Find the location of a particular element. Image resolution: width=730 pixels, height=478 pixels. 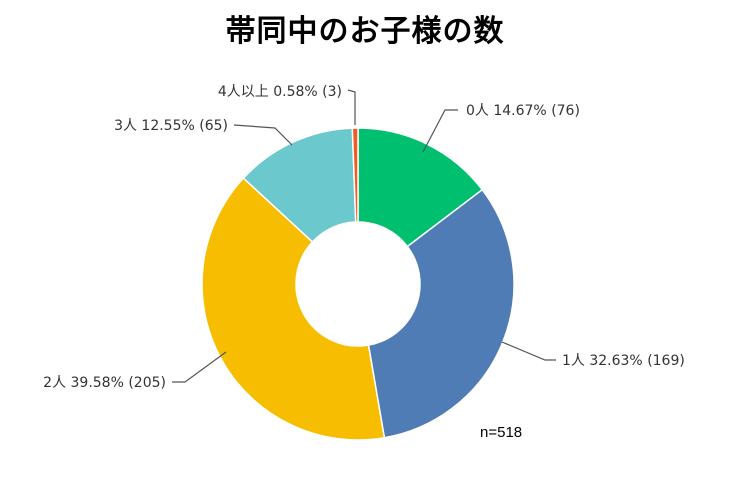

sample-size-note: n=518 is located at coordinates (501, 432).